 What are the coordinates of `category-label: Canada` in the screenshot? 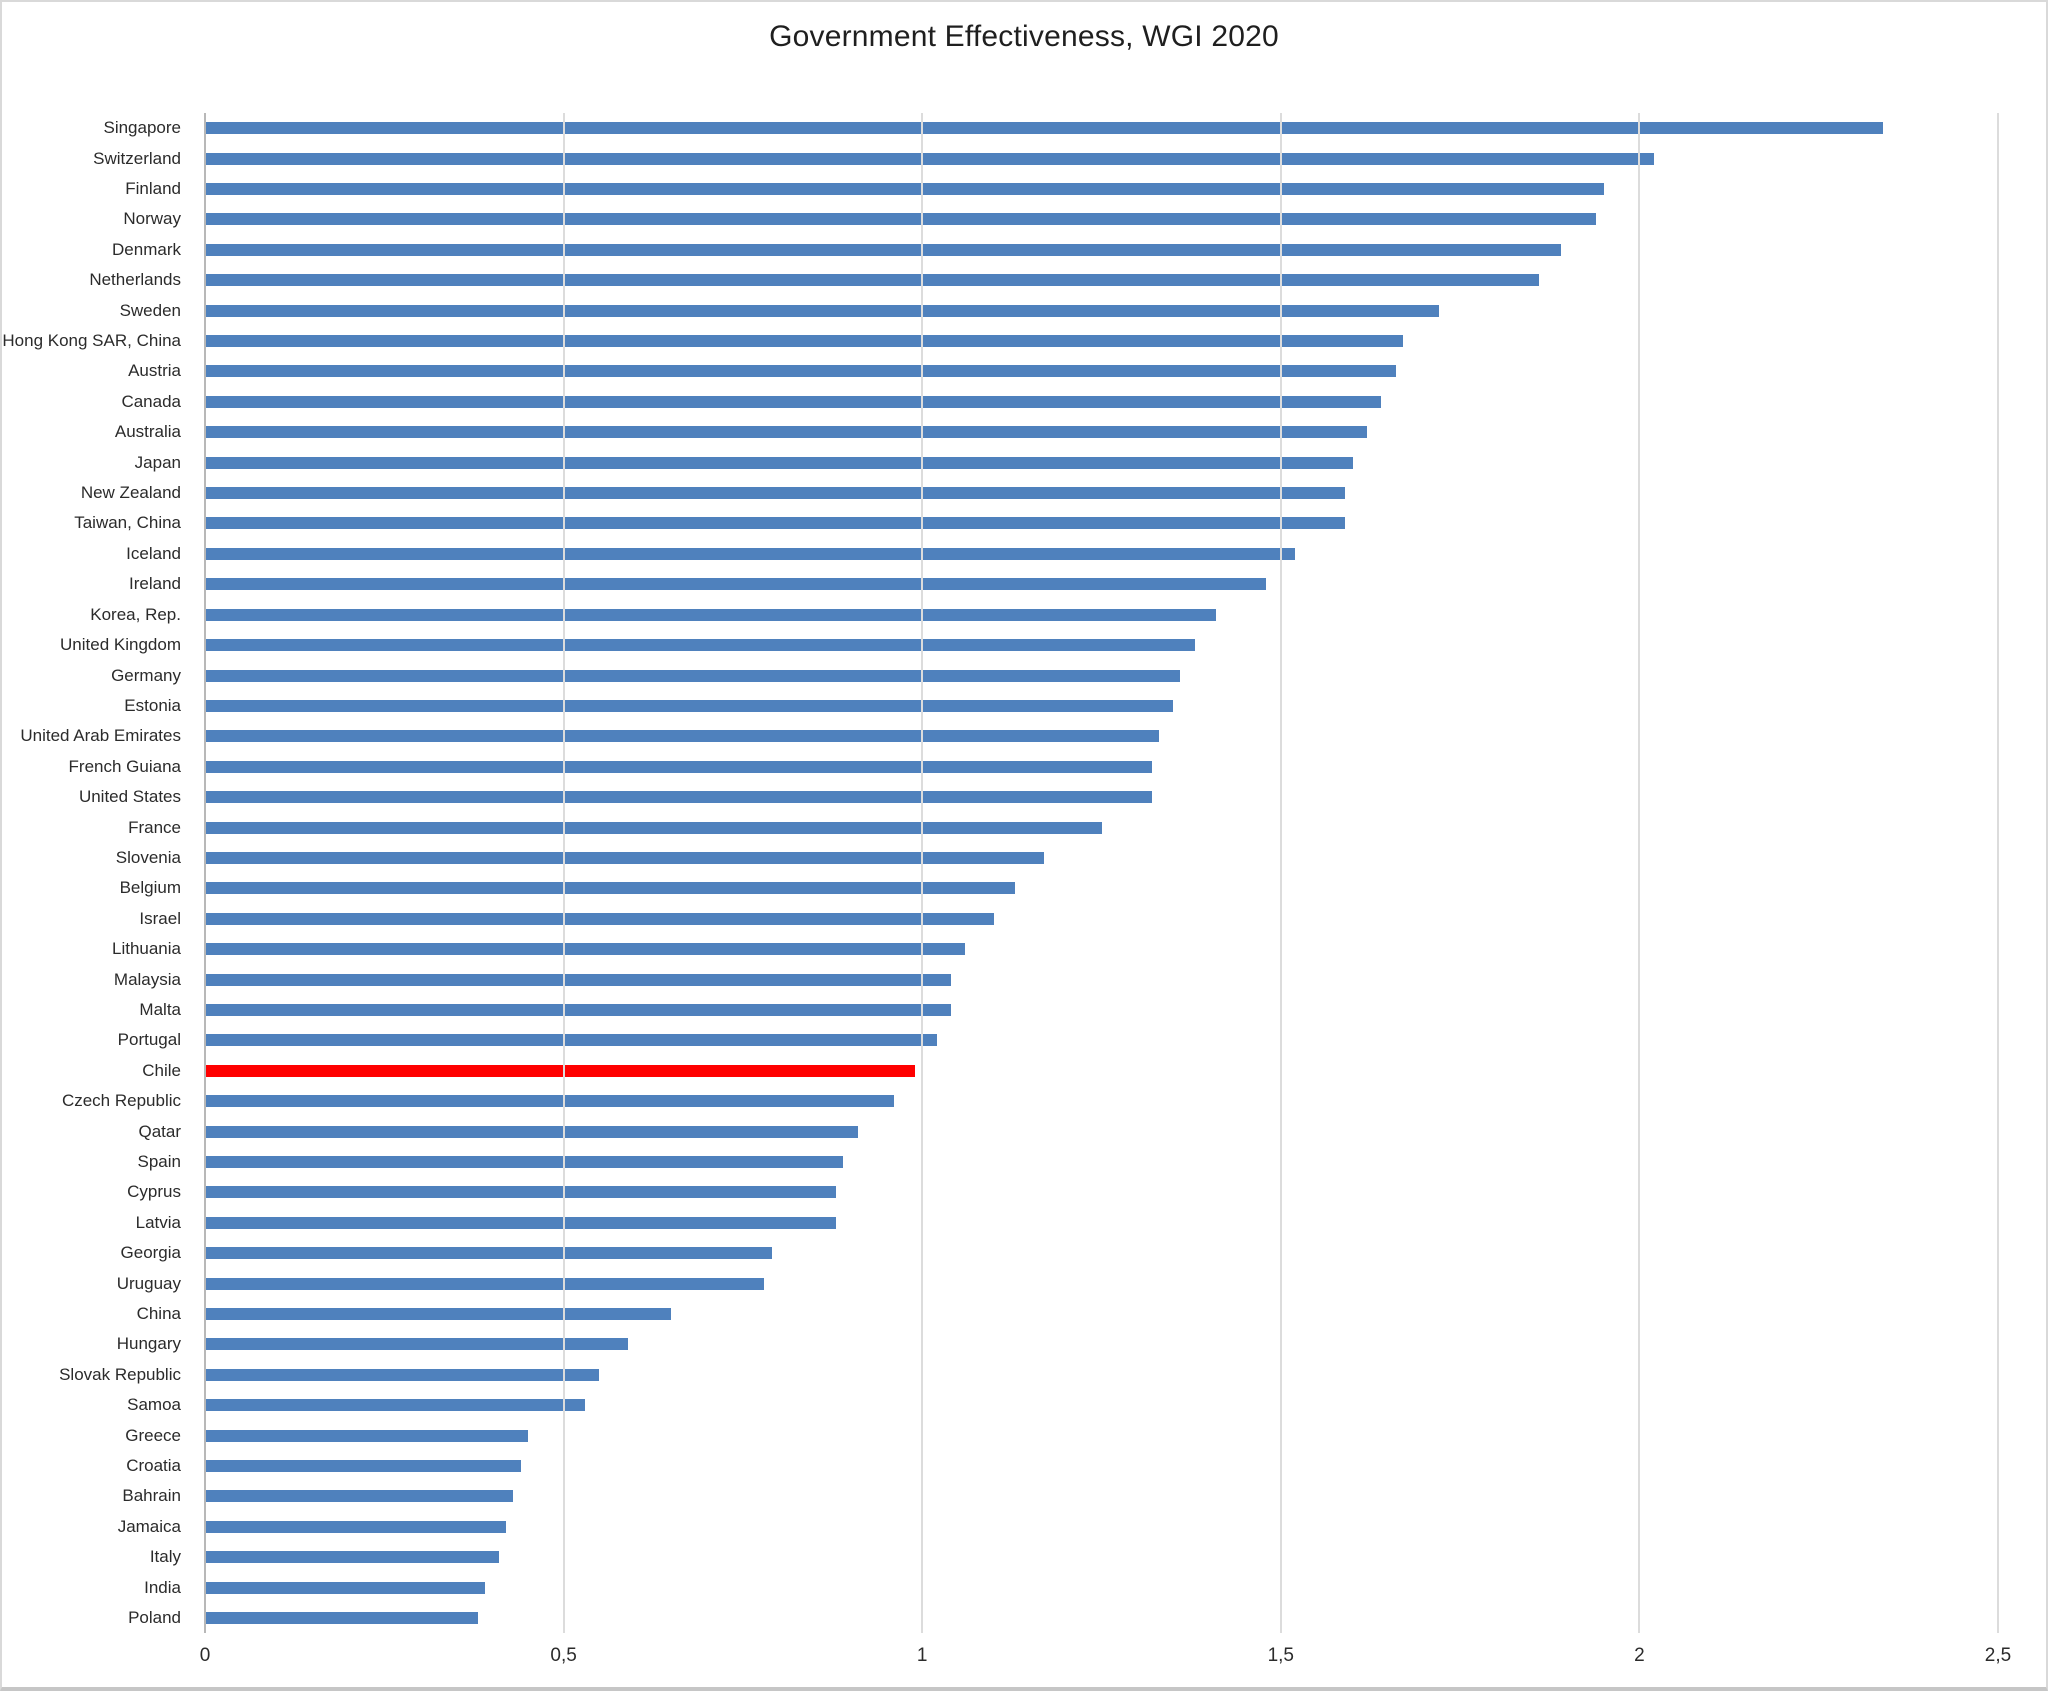 It's located at (151, 401).